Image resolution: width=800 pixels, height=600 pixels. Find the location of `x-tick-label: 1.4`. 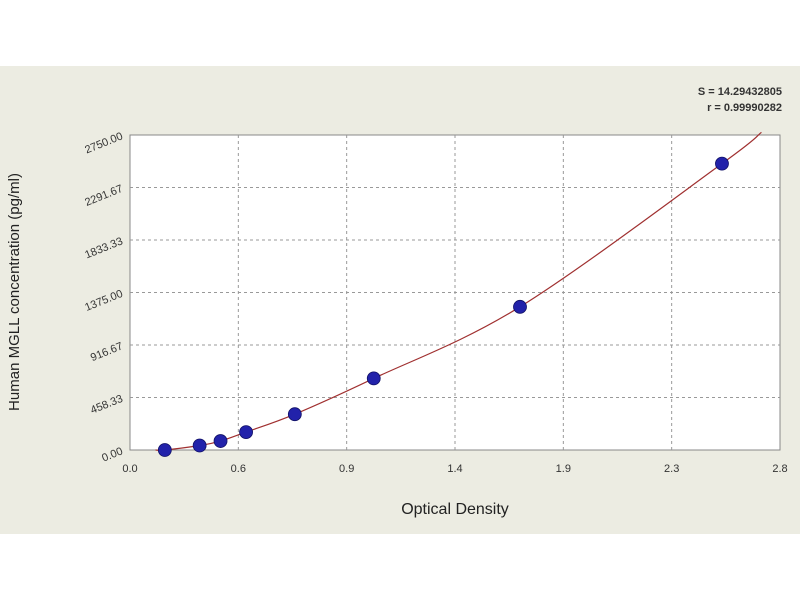

x-tick-label: 1.4 is located at coordinates (454, 469).